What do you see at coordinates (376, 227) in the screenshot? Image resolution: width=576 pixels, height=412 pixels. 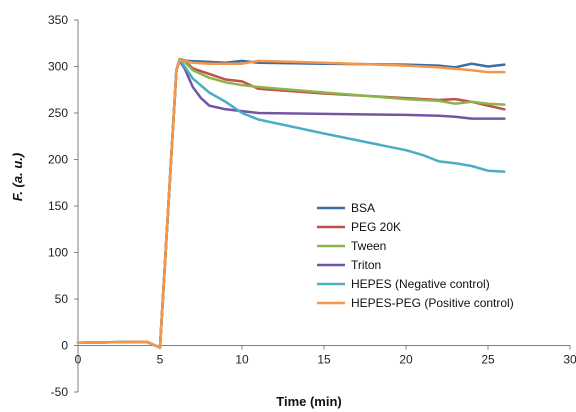 I see `legend-label-1: PEG 20K` at bounding box center [376, 227].